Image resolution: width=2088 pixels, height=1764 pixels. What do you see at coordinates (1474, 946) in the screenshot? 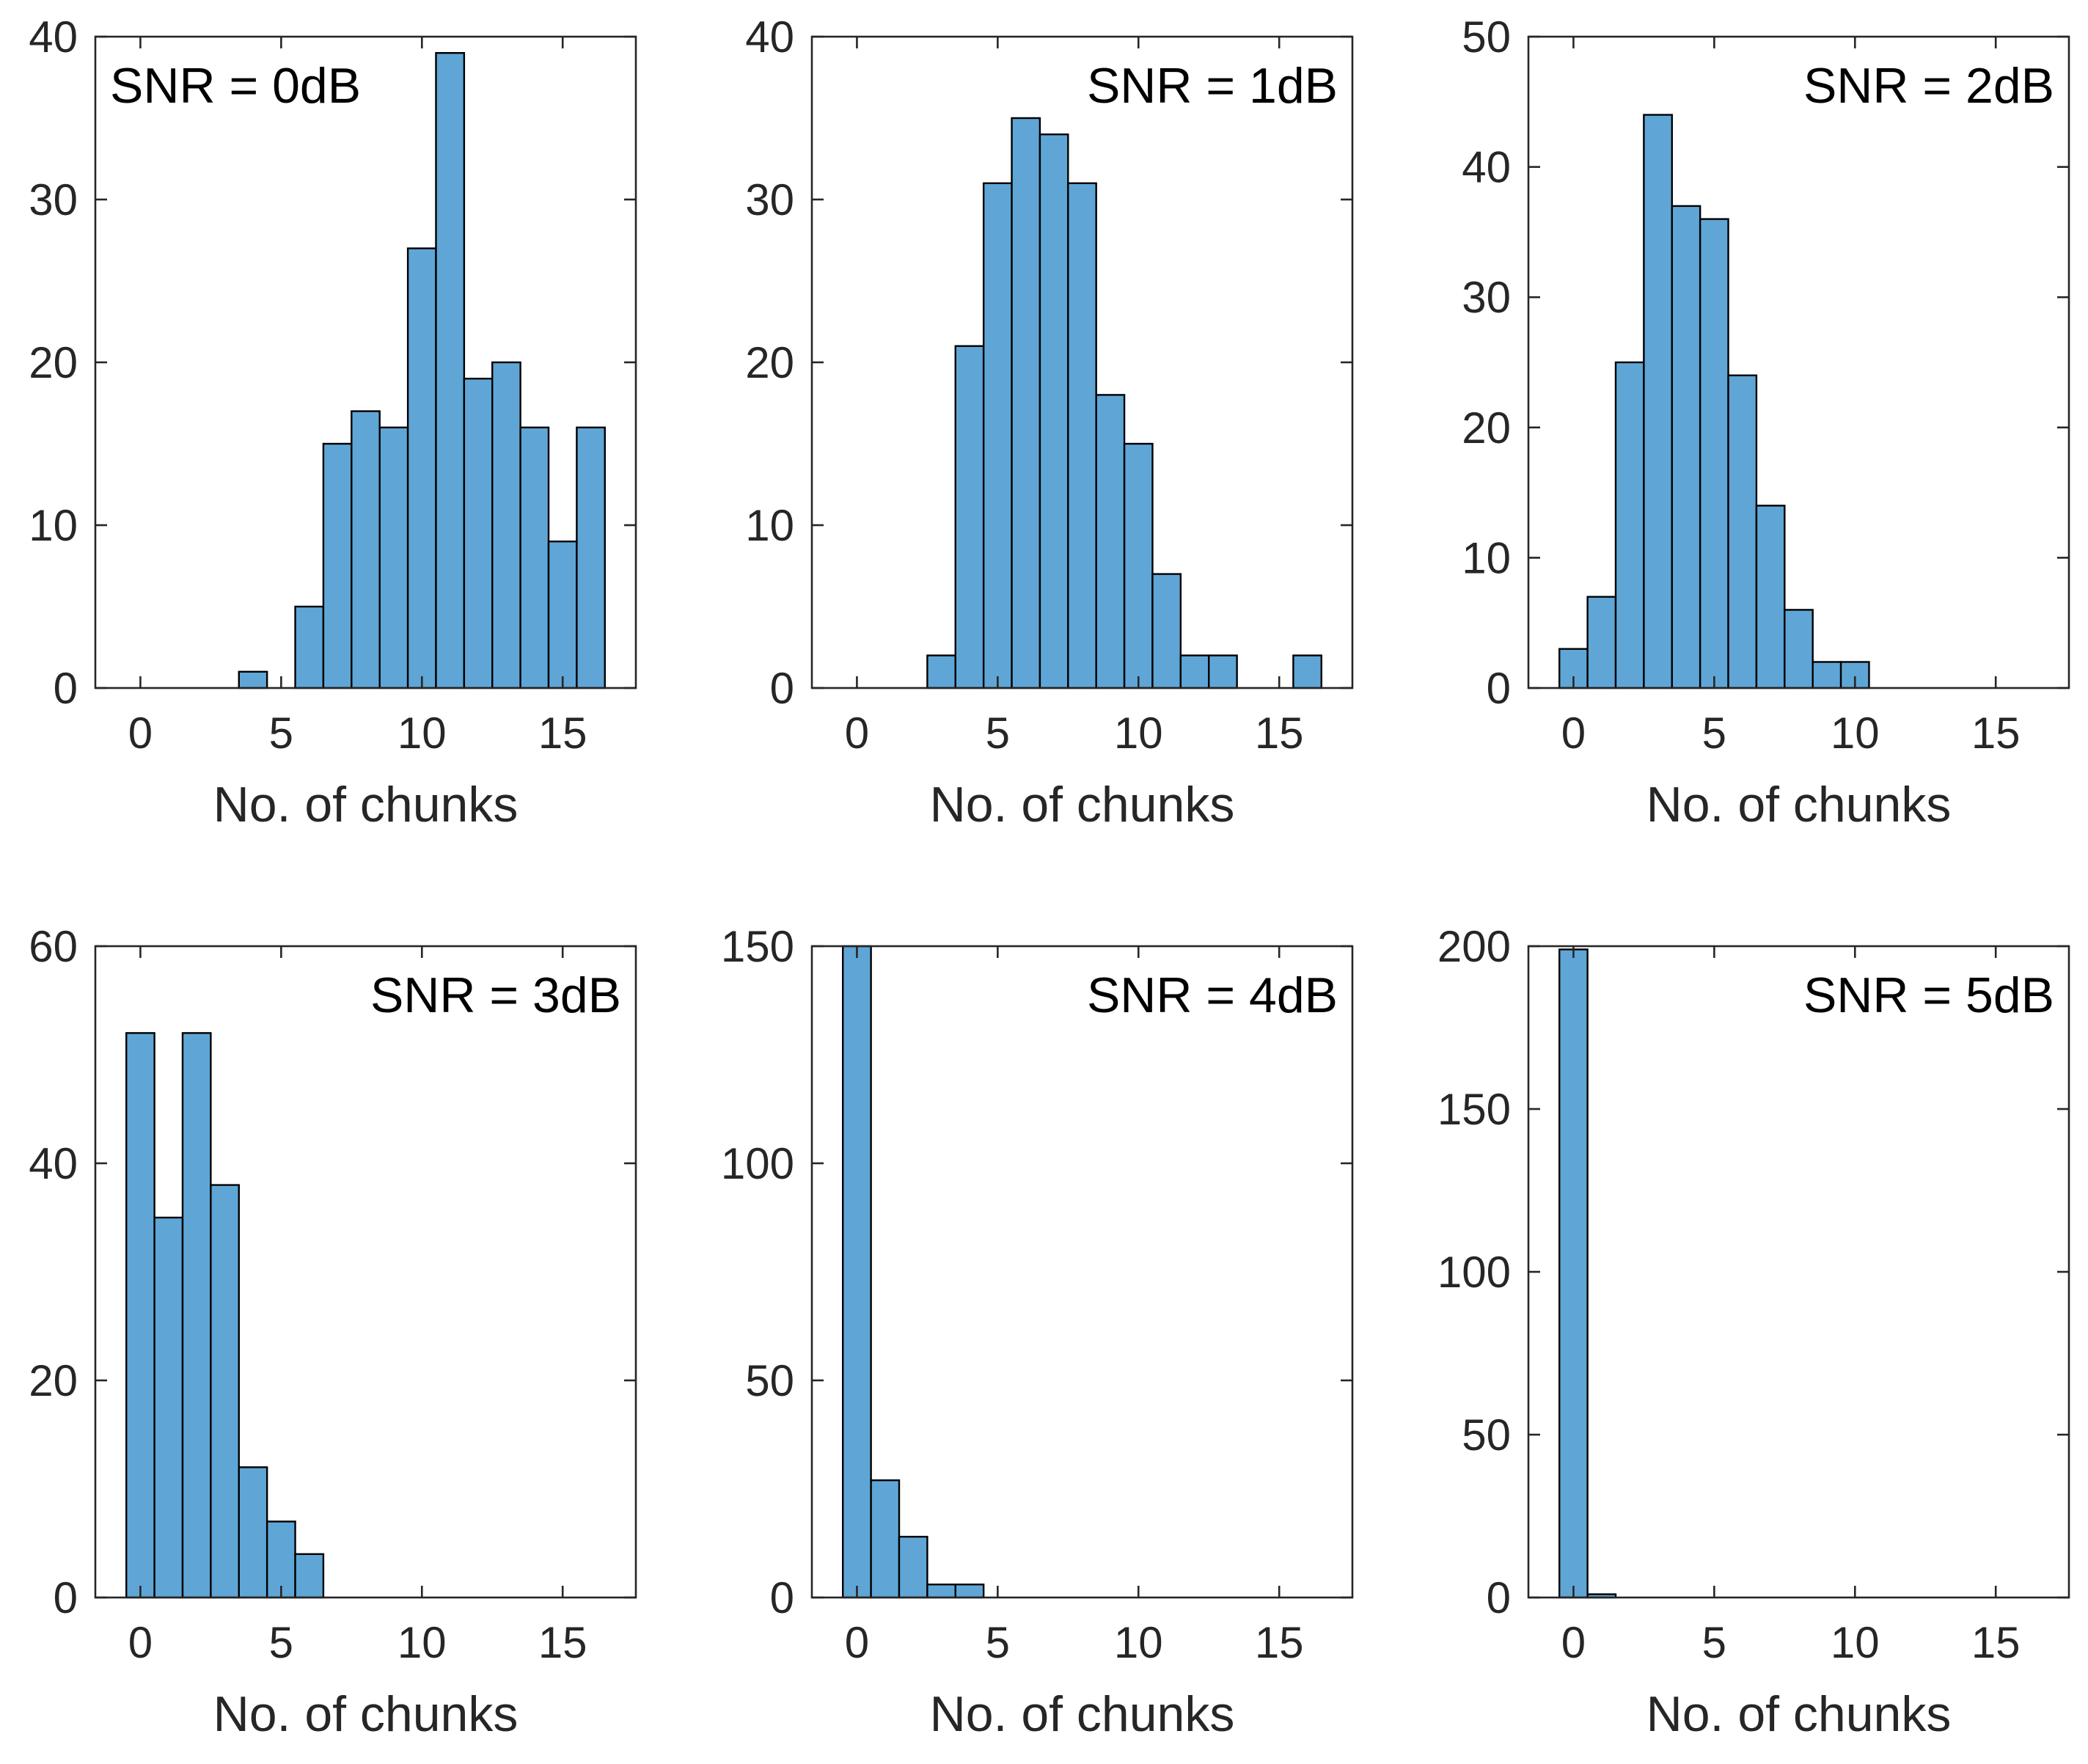
I see `y-tick-label: 200` at bounding box center [1474, 946].